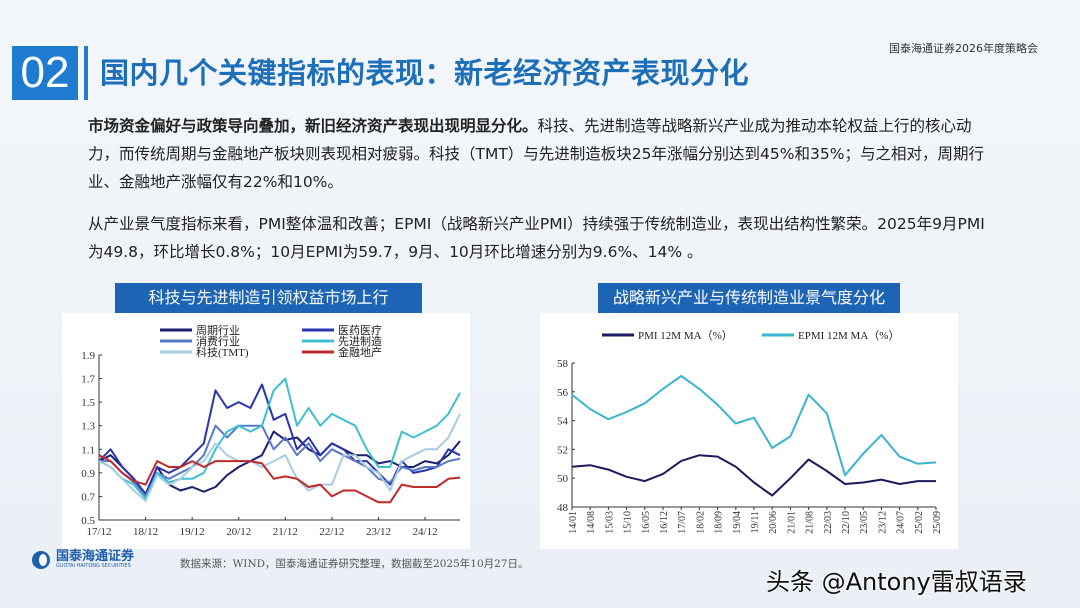 The image size is (1080, 608). What do you see at coordinates (88, 356) in the screenshot?
I see `y-tick-label: 1.9` at bounding box center [88, 356].